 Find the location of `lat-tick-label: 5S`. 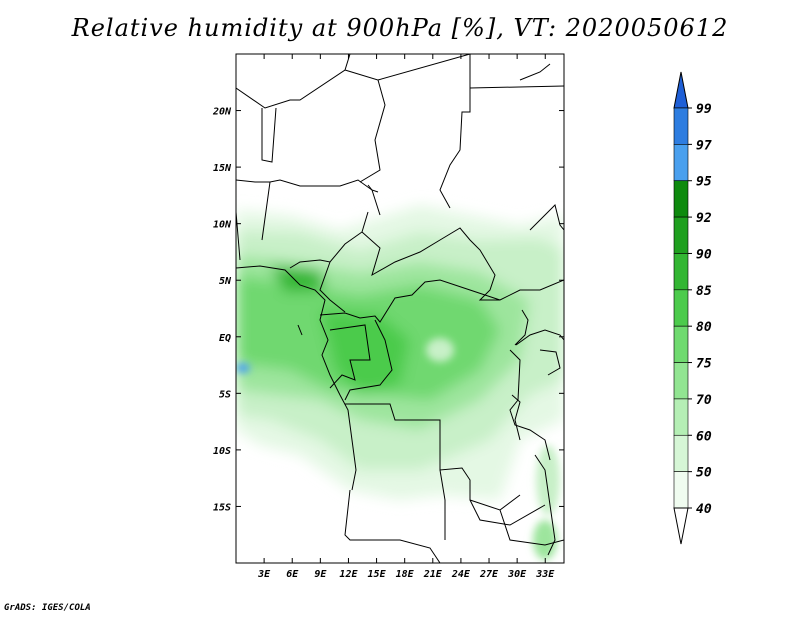

lat-tick-label: 5S is located at coordinates (225, 394).